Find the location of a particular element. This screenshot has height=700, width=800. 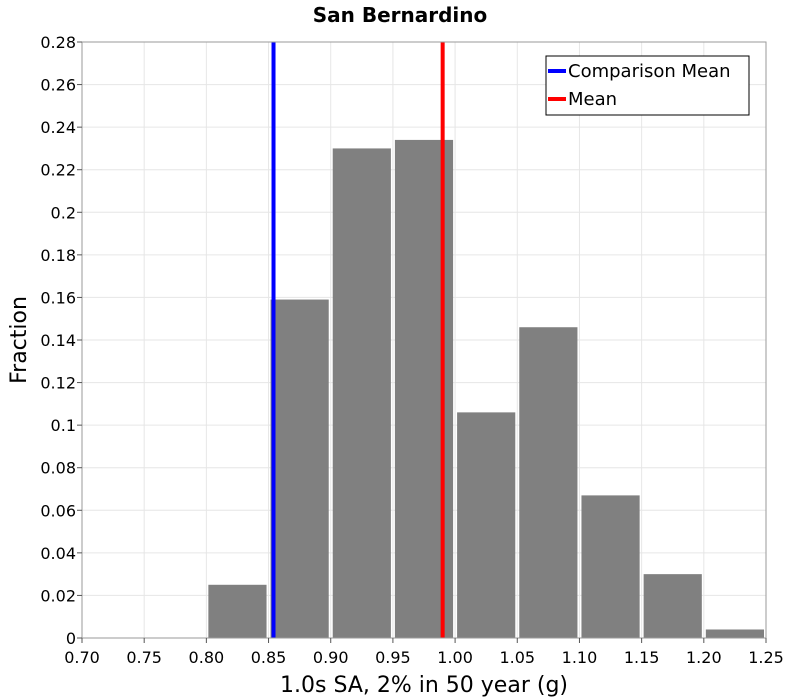

y-tick-label: 0.06 is located at coordinates (58, 510).